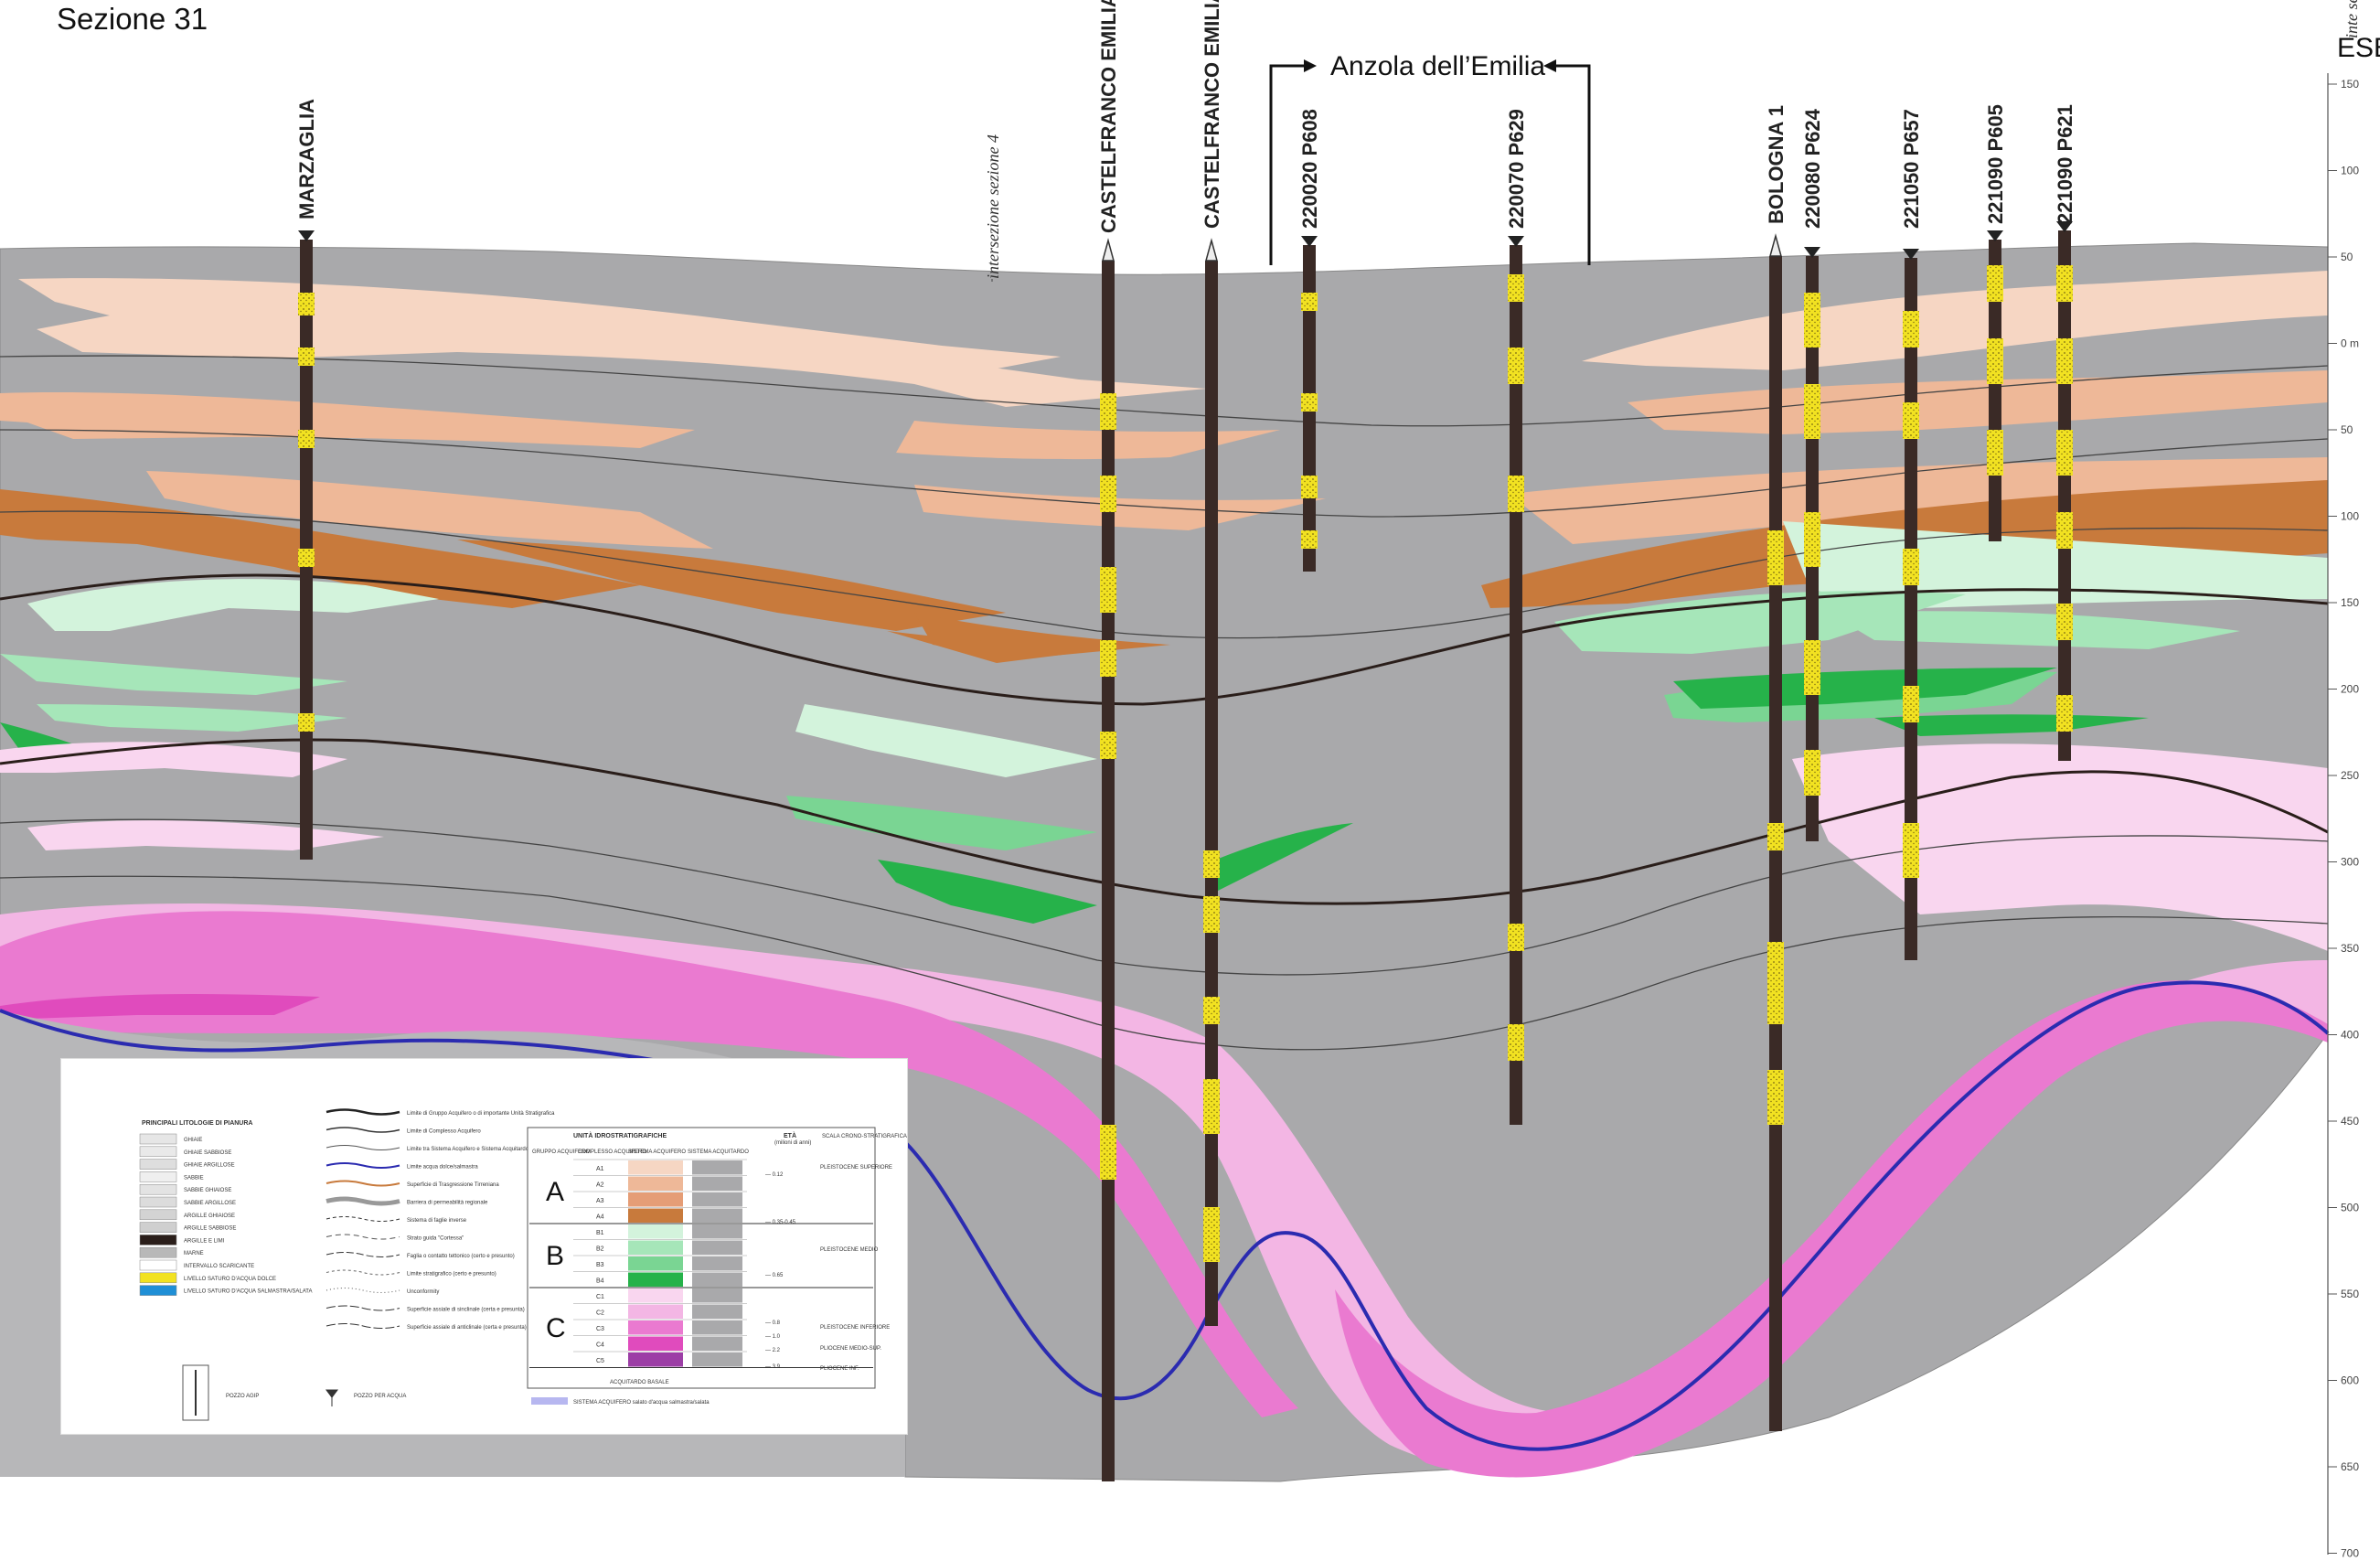  What do you see at coordinates (1812, 474) in the screenshot?
I see `well-7: 220080 P624` at bounding box center [1812, 474].